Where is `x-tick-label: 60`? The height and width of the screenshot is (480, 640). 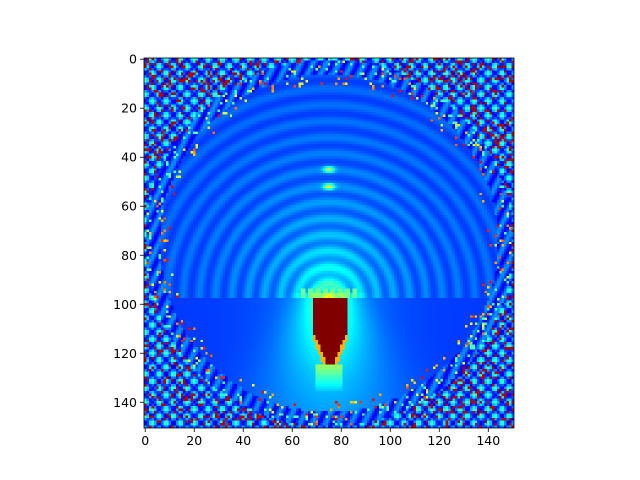 x-tick-label: 60 is located at coordinates (292, 440).